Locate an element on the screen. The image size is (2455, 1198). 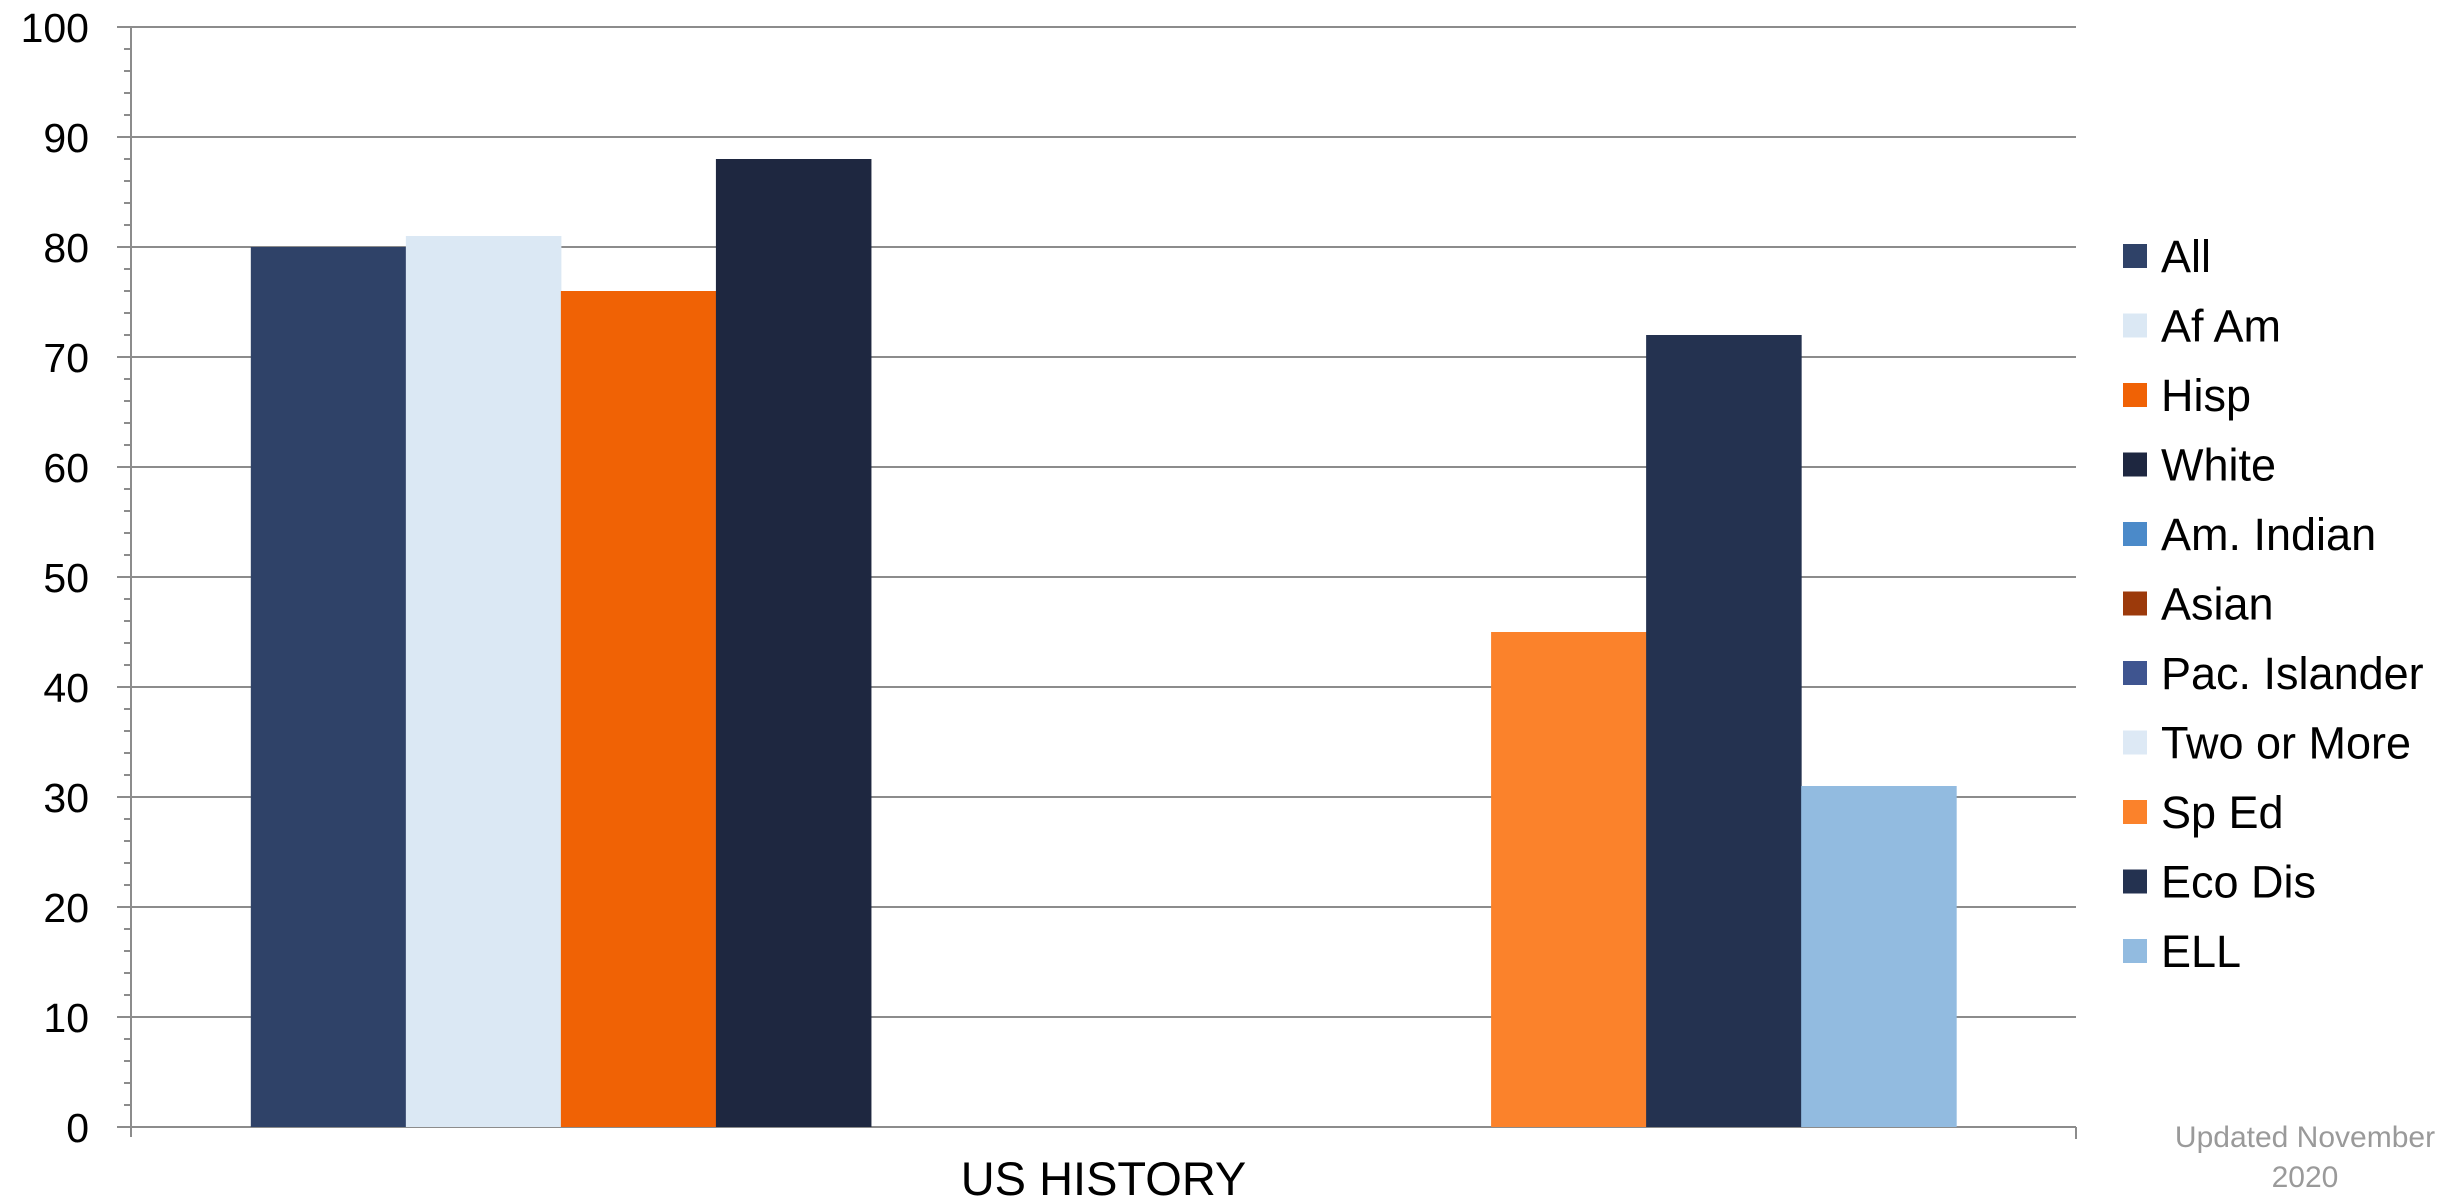
legend-item: ELL is located at coordinates (2182, 951).